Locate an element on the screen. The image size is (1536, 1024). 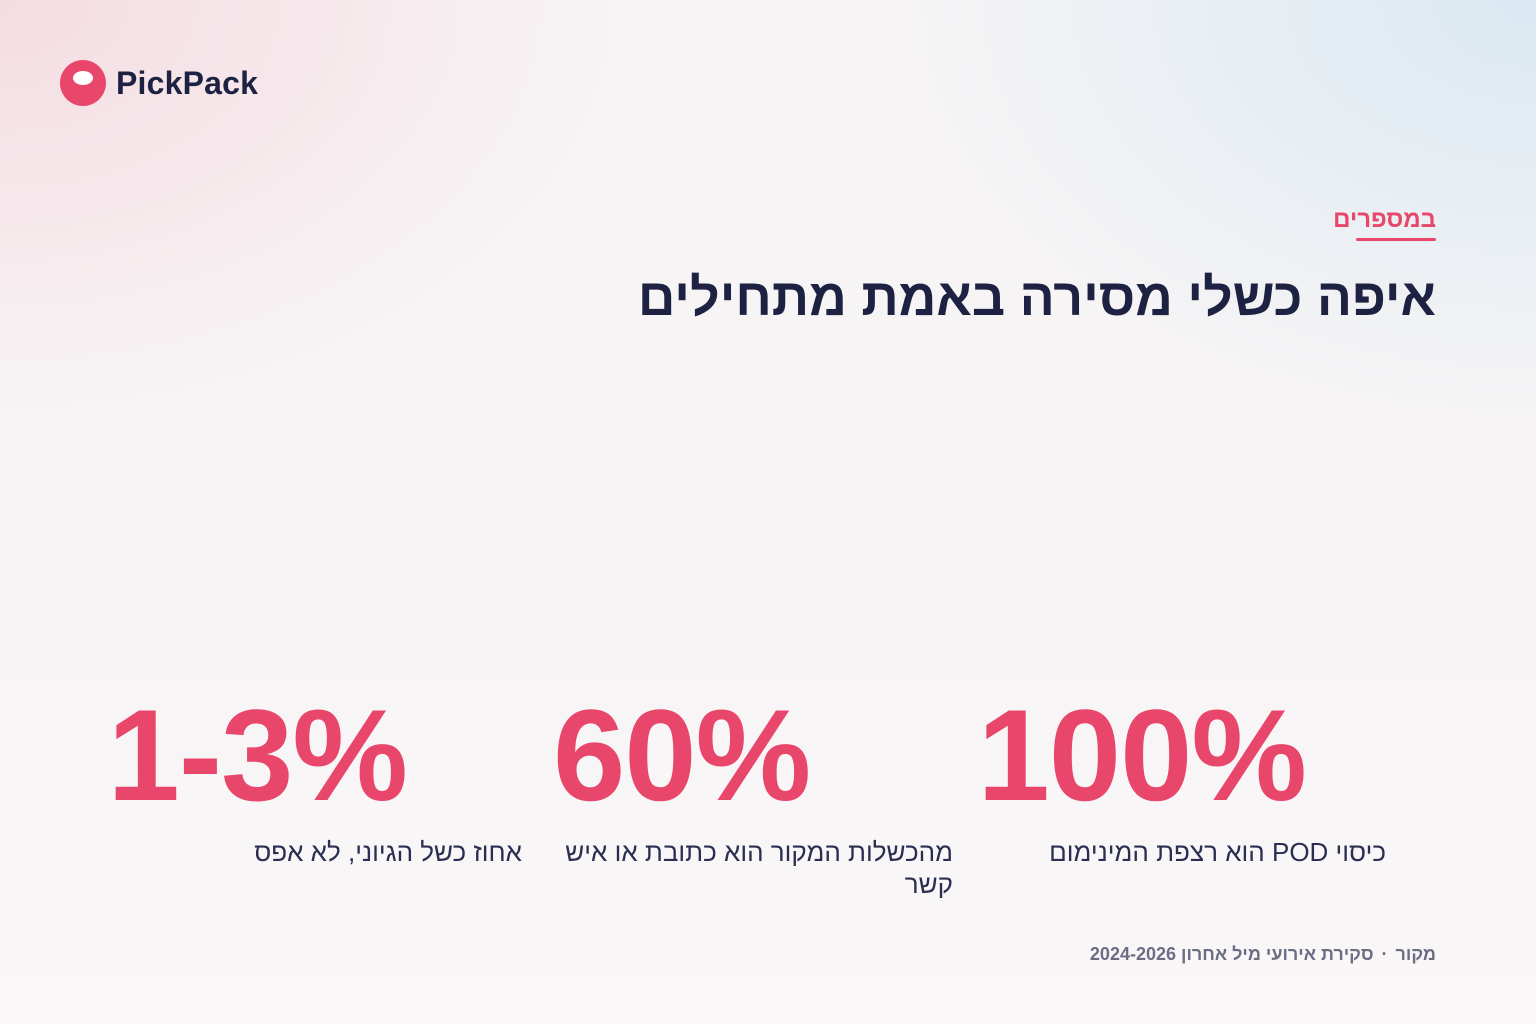
source-text: סקירת אירועי מיל אחרון 2024-2026 is located at coordinates (1231, 954).